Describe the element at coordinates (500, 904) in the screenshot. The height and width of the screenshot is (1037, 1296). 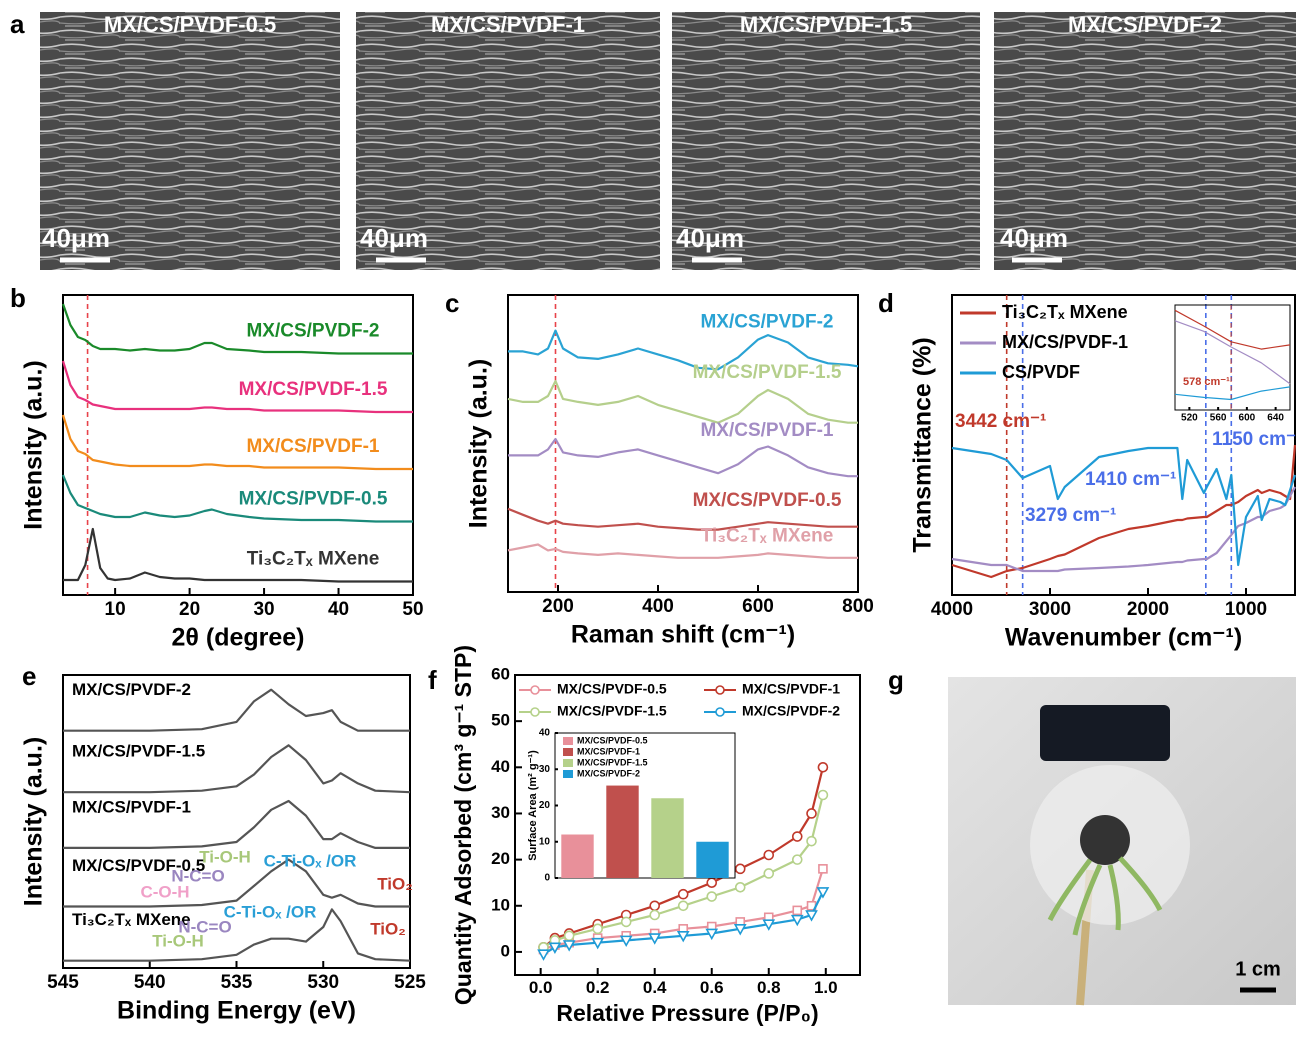
I see `y-tick-label: 10` at that location.